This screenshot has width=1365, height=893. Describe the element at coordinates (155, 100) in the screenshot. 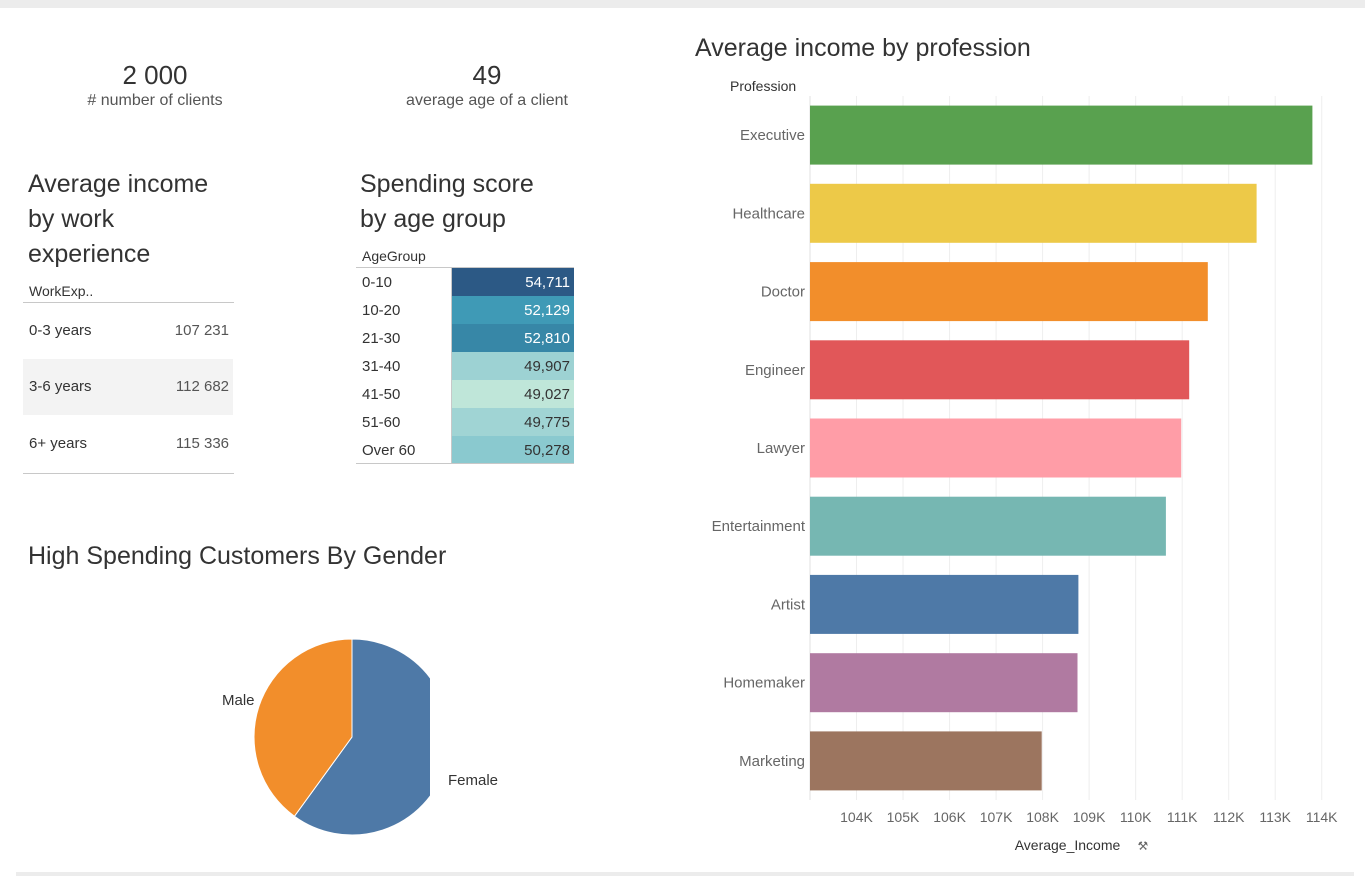

I see `kpi-clients-label: # number of clients` at that location.